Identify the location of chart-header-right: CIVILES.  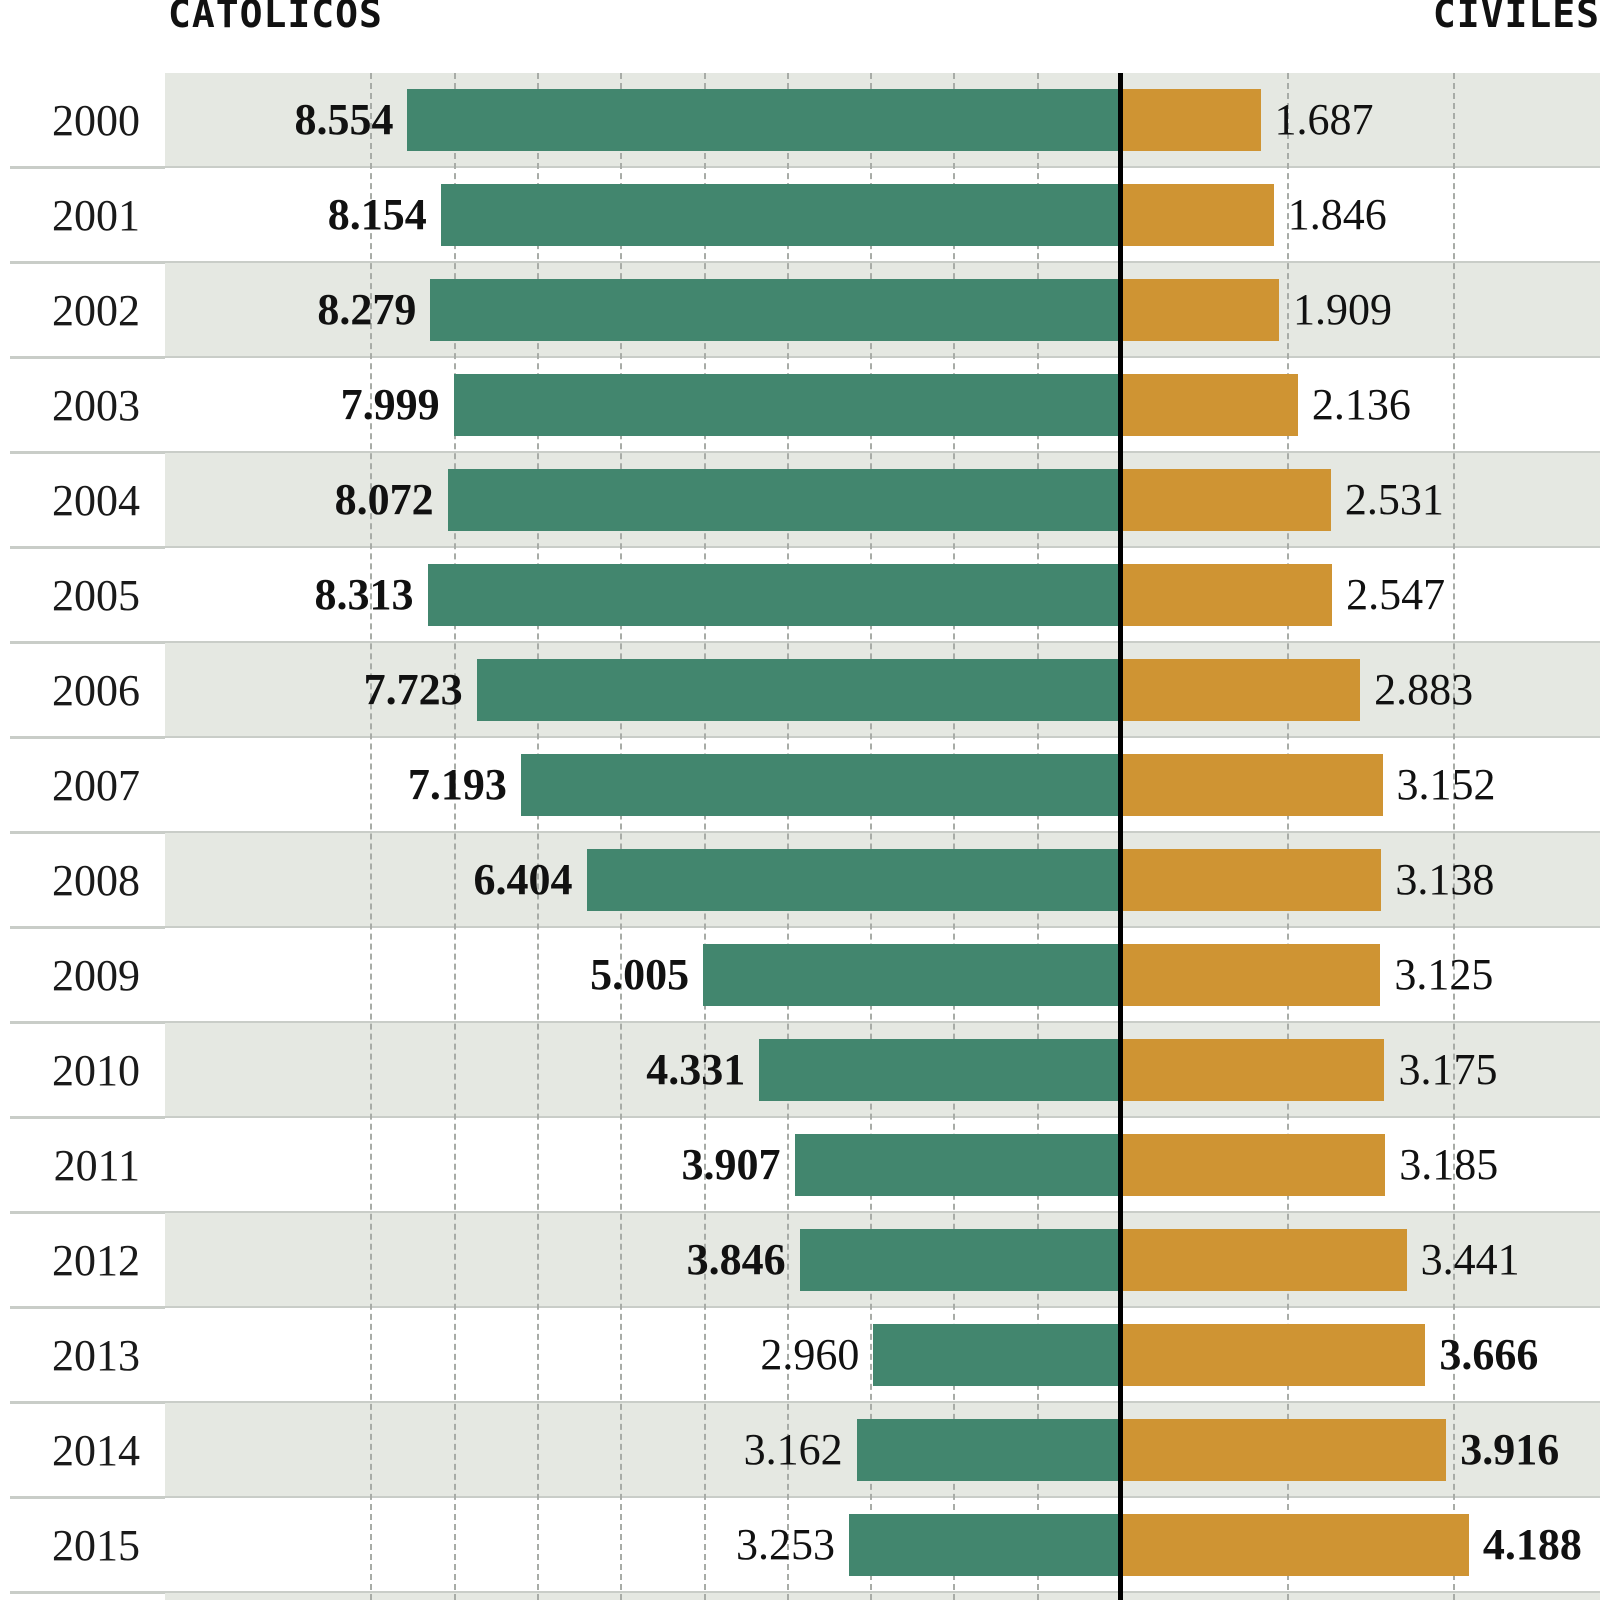
(1516, 18).